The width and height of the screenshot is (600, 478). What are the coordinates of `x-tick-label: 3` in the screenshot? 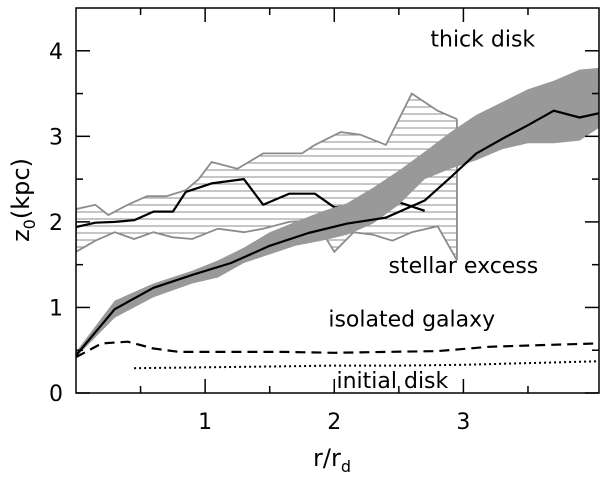 It's located at (463, 422).